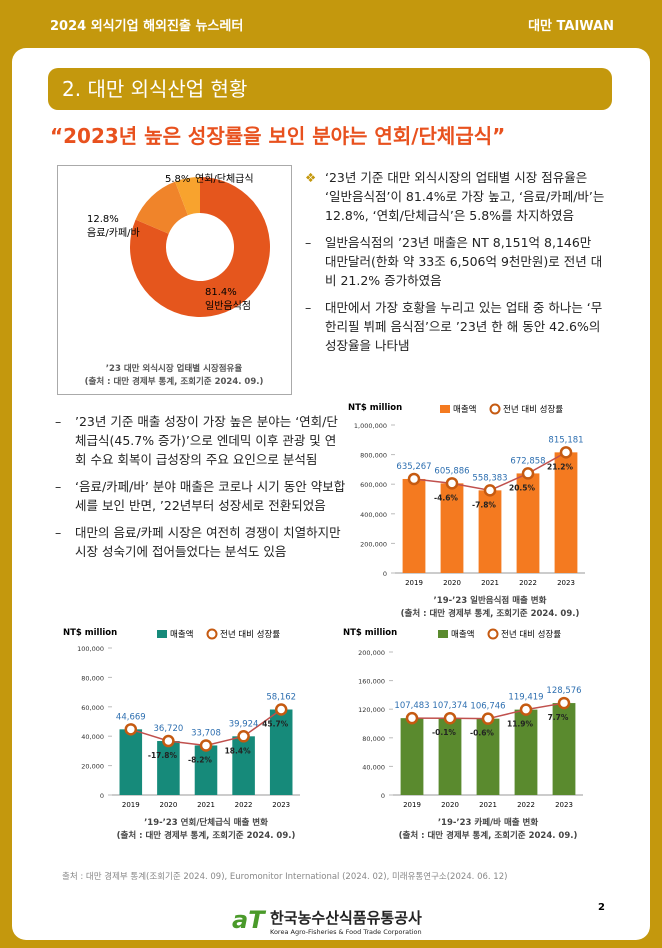  I want to click on header-title: 2024 외식기업 해외진출 뉴스레터, so click(147, 26).